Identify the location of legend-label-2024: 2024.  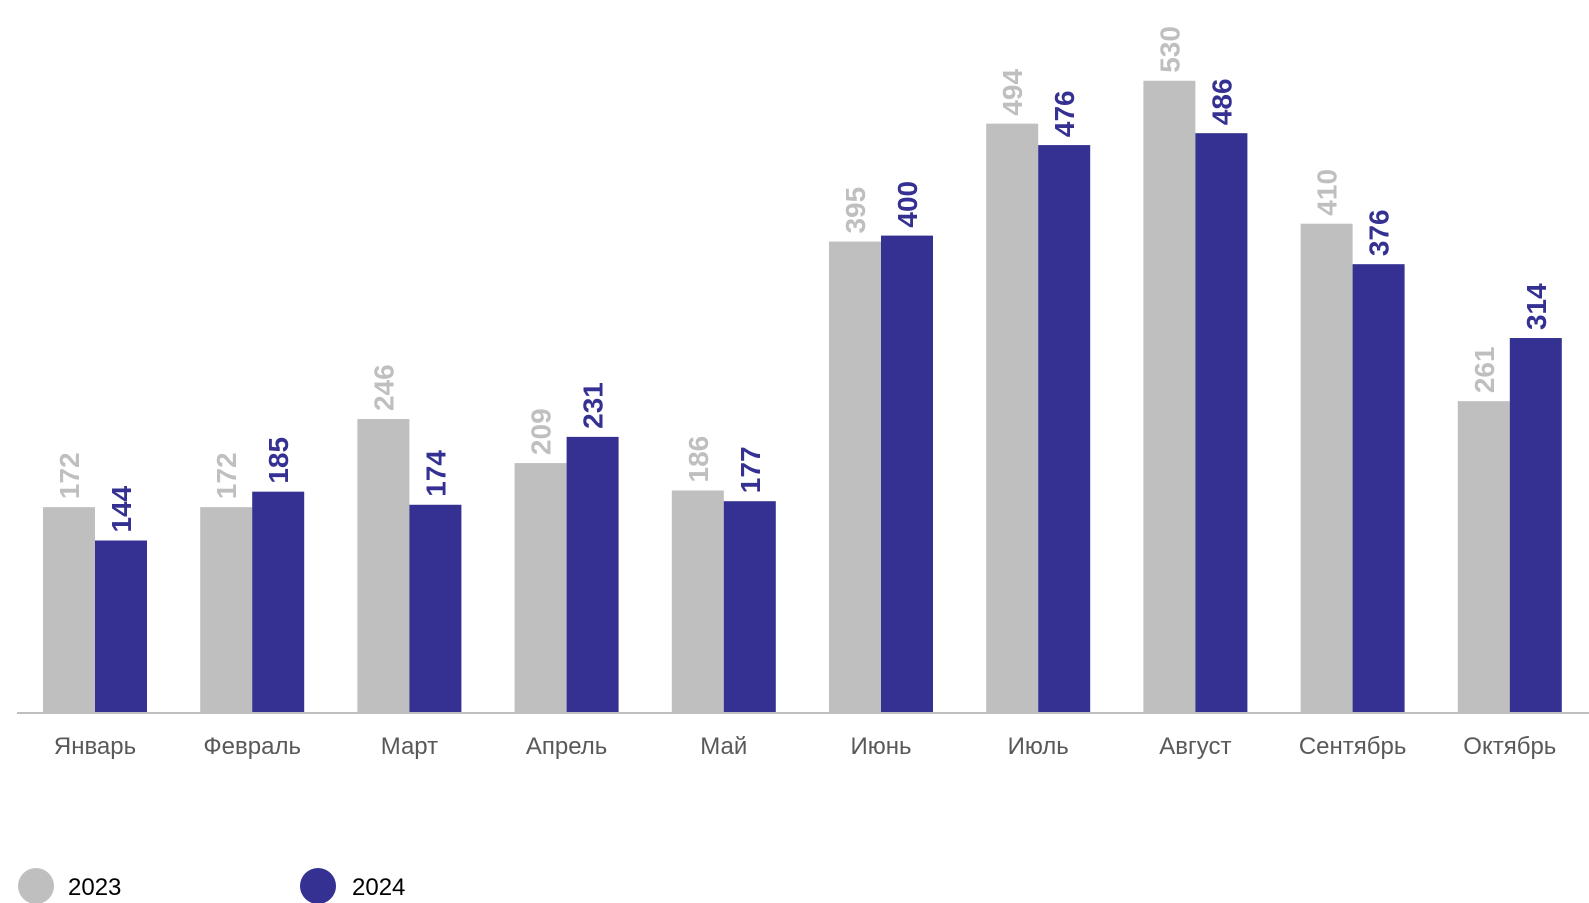
(378, 887).